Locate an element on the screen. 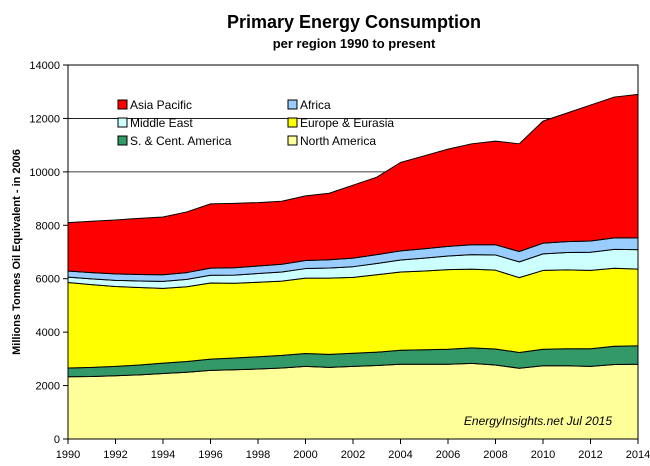  legend-label: S. & Cent. America is located at coordinates (181, 141).